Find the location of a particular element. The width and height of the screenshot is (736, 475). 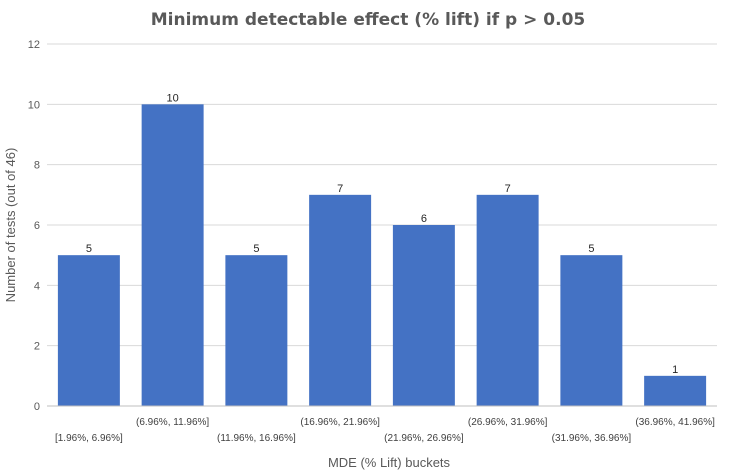

data-label: 1 is located at coordinates (675, 370).